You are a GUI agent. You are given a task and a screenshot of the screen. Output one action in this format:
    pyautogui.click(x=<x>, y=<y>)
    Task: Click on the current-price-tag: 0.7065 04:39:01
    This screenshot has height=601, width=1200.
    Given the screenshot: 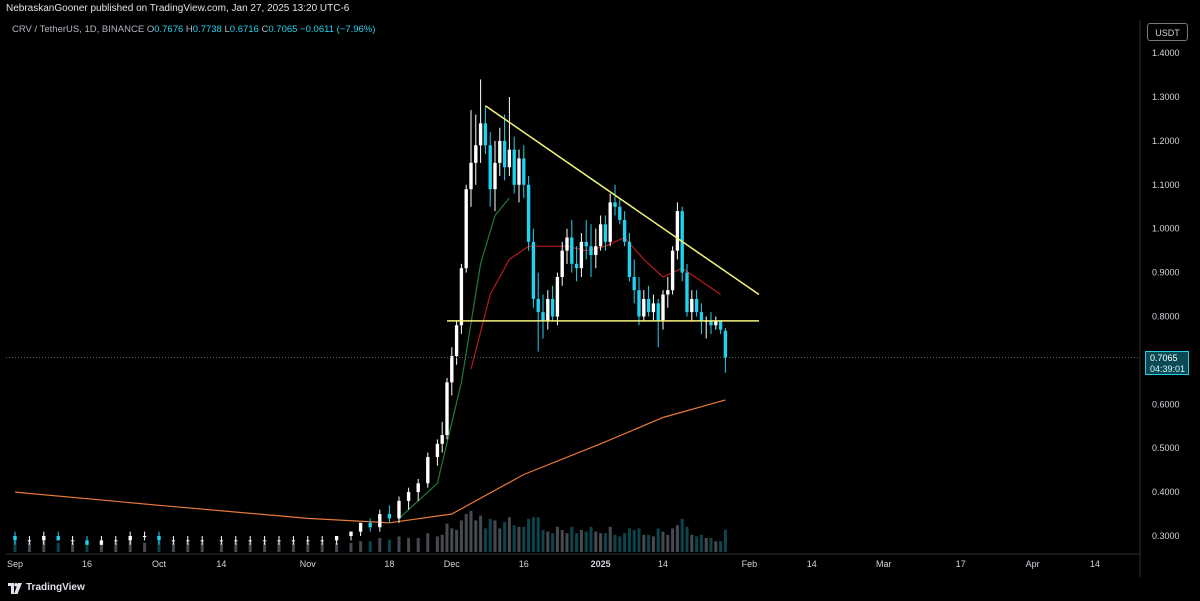 What is the action you would take?
    pyautogui.click(x=1167, y=363)
    